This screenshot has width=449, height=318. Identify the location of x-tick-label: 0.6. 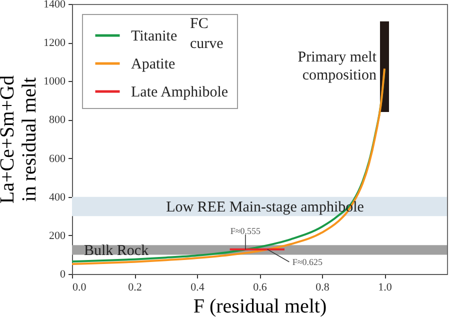
(260, 288).